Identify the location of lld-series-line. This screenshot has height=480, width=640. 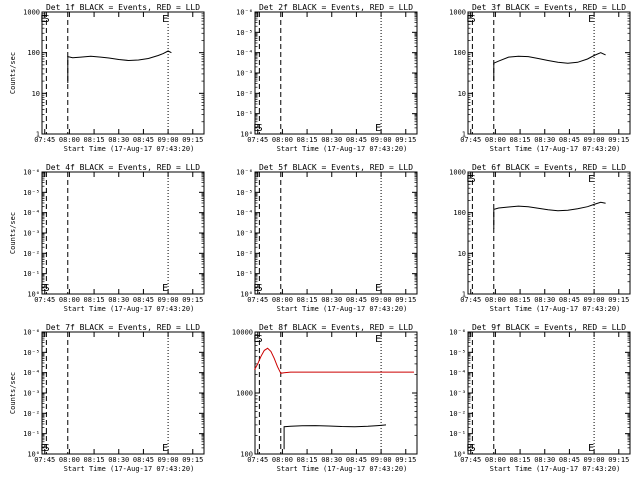
(334, 360).